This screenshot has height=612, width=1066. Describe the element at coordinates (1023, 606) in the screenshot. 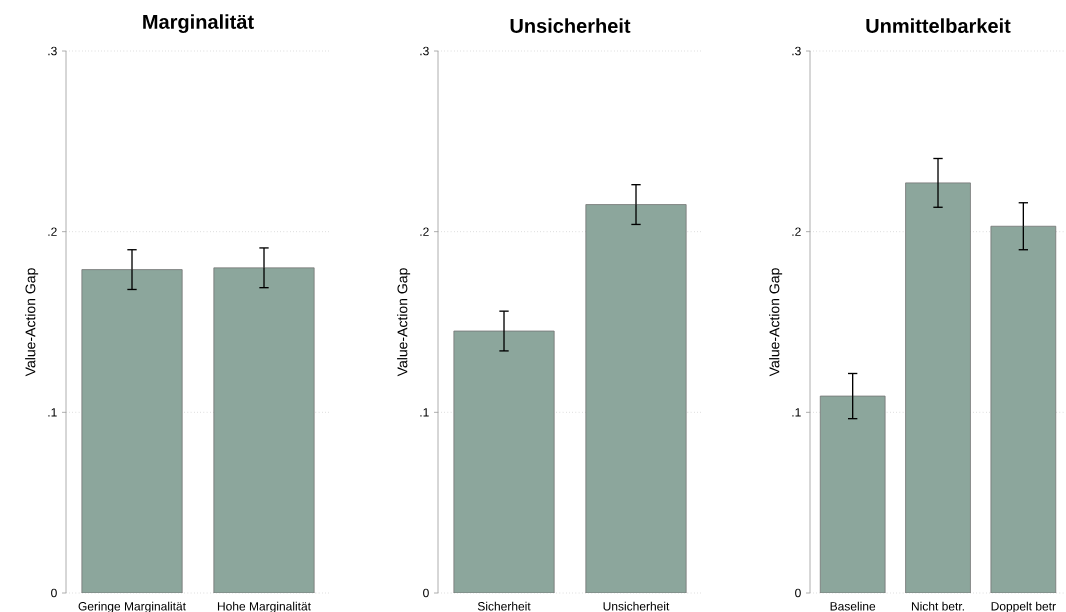

I see `x-tick-label: Doppelt betr` at that location.